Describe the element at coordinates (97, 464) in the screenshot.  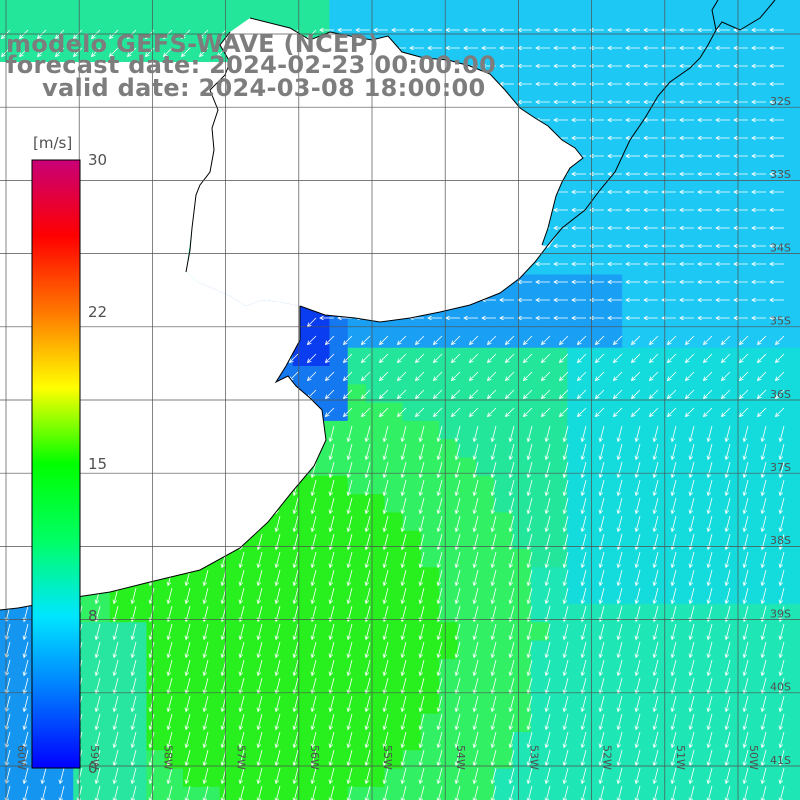
I see `colorbar-tick-15: 15` at that location.